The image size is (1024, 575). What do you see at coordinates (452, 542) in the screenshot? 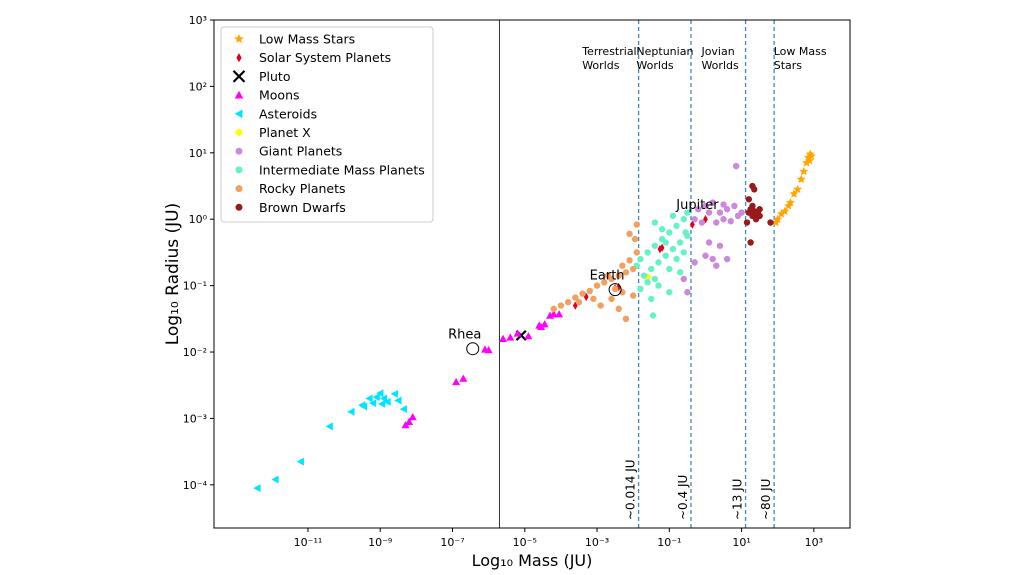
I see `x-tick-label: 10⁻⁷` at bounding box center [452, 542].